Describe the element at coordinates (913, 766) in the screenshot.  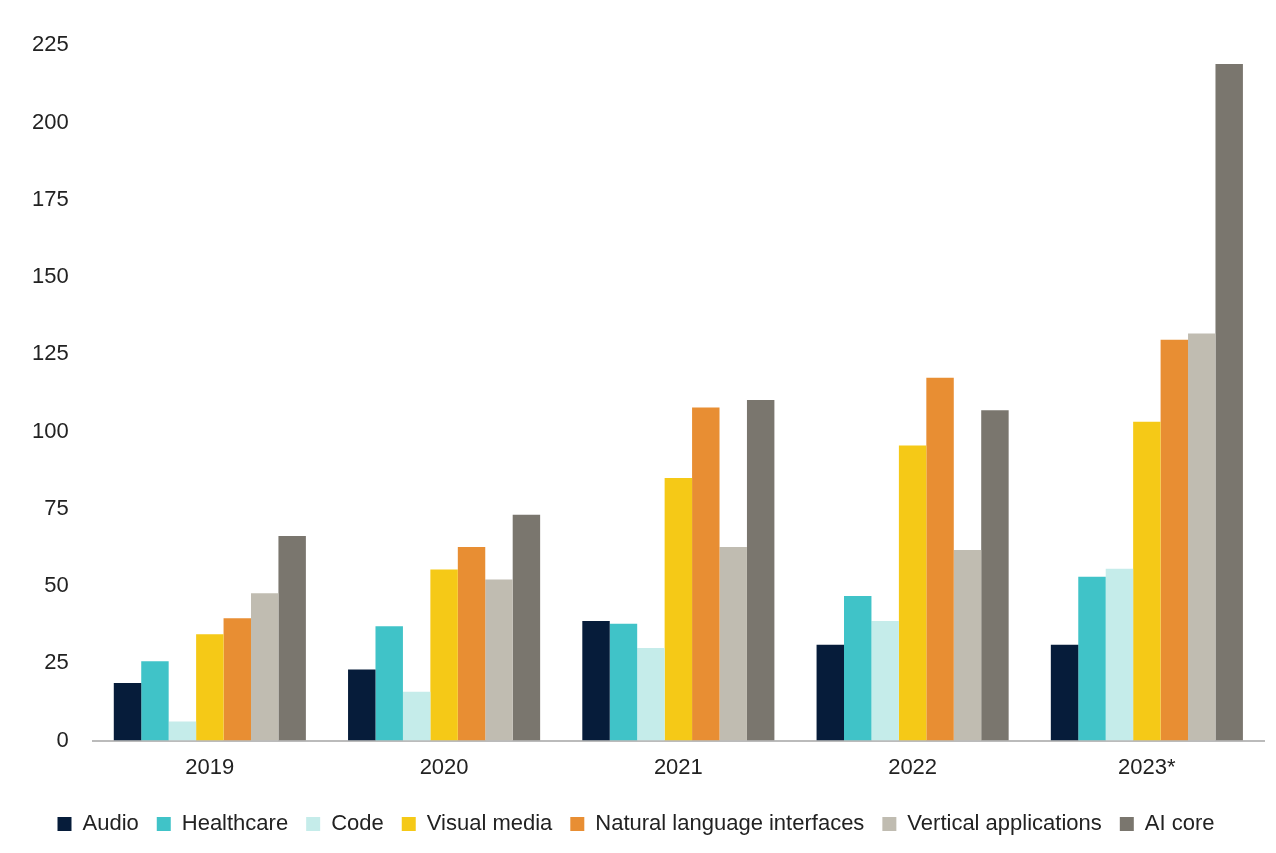
I see `x-tick-label: 2022` at that location.